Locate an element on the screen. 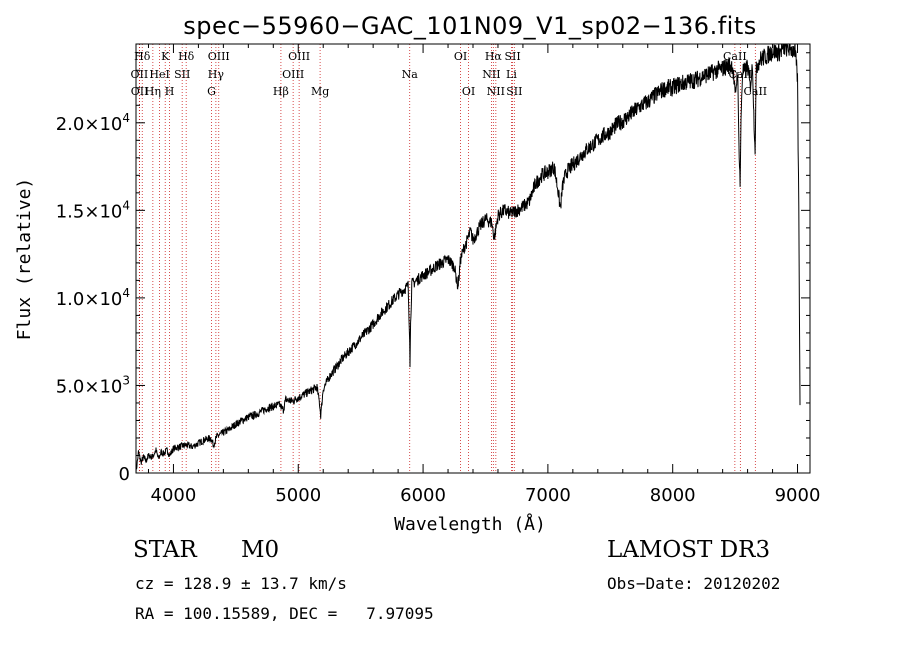  survey-name: LAMOST DR3 is located at coordinates (689, 550).